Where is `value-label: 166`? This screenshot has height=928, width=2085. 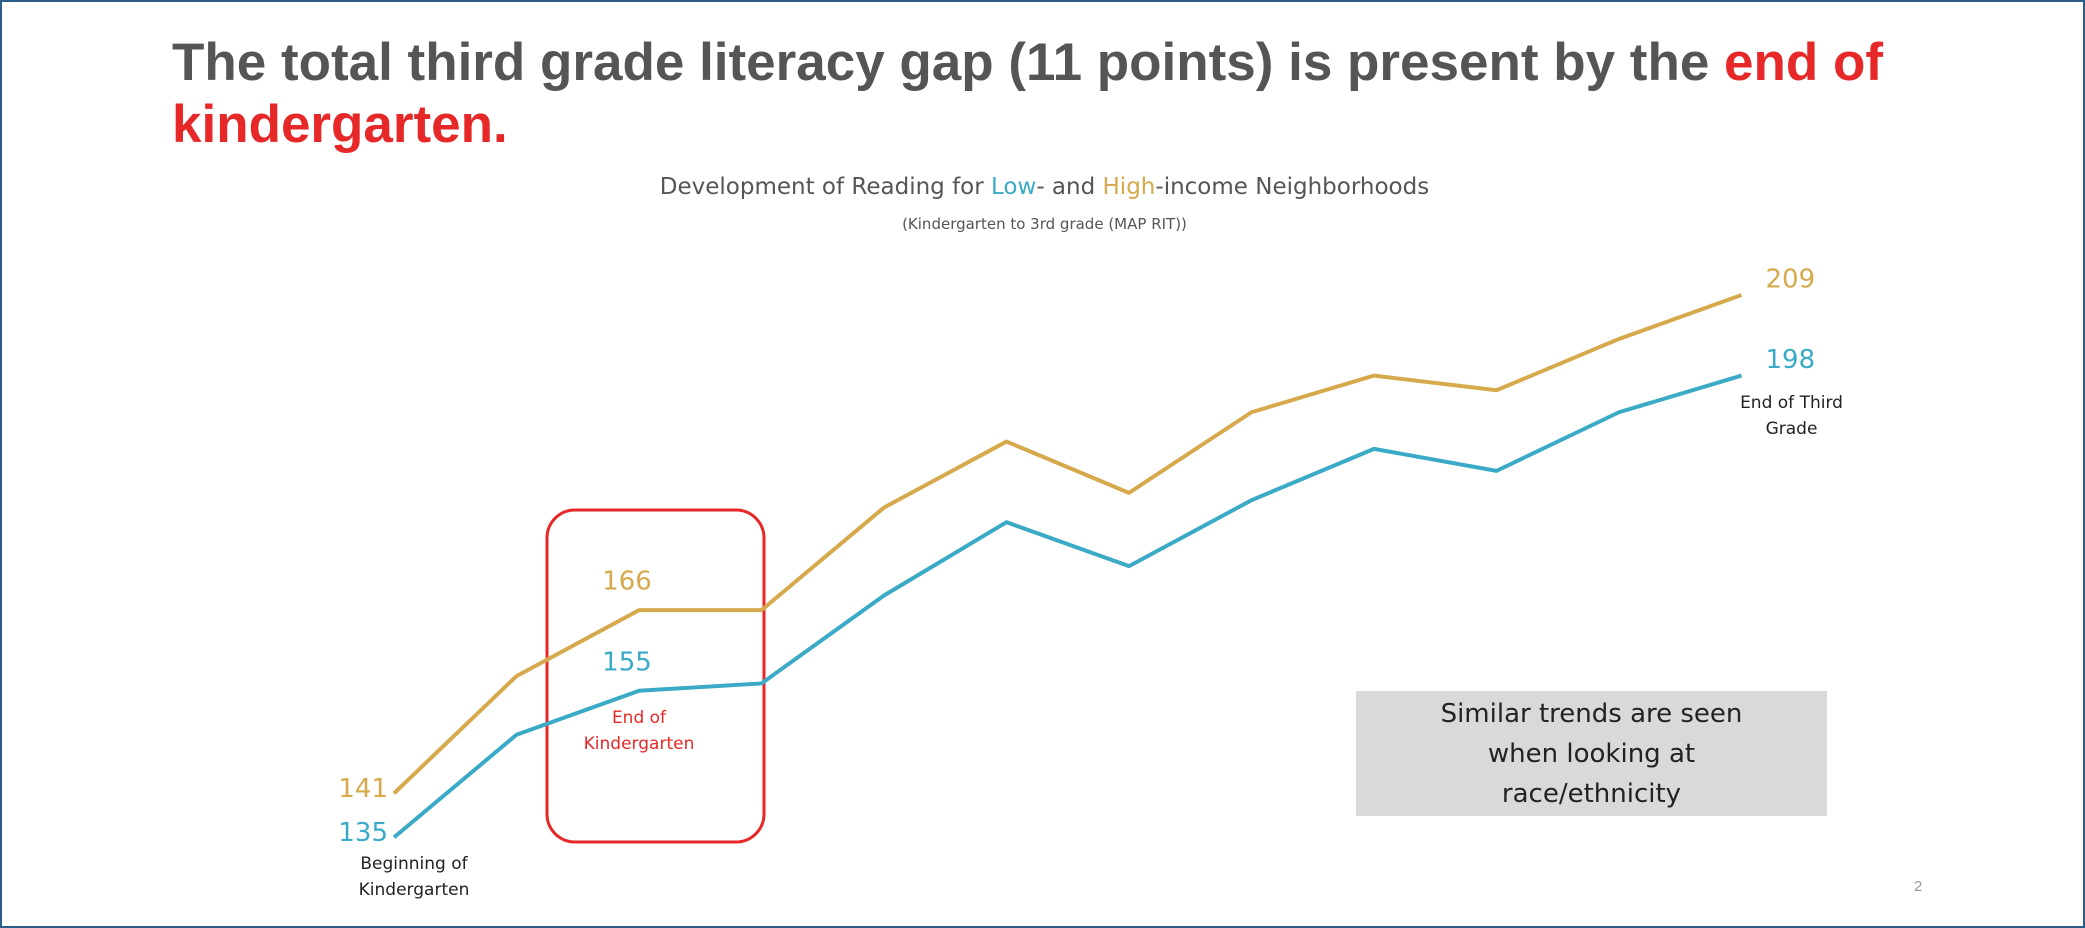 value-label: 166 is located at coordinates (627, 582).